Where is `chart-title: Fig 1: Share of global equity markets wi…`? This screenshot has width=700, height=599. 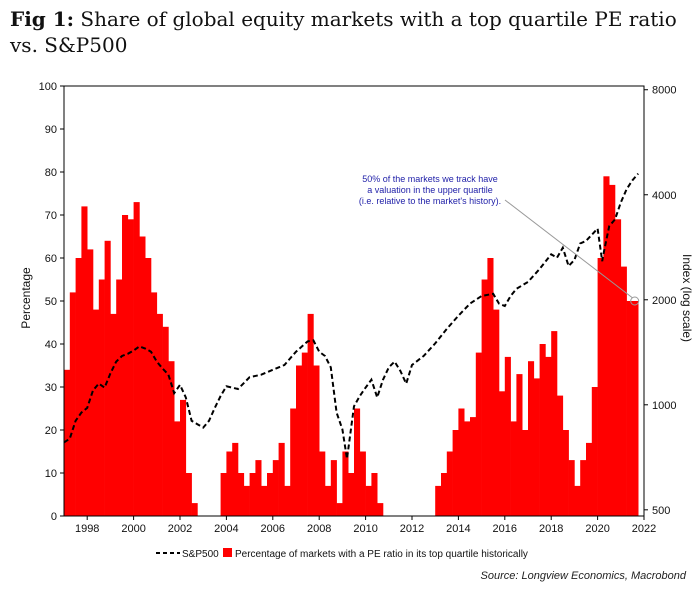
chart-title: Fig 1: Share of global equity markets wi… is located at coordinates (350, 32).